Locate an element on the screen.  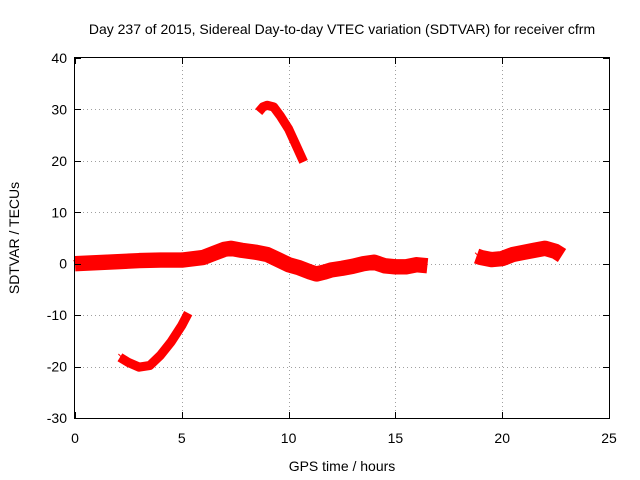
y-tick-label: -10 is located at coordinates (57, 315).